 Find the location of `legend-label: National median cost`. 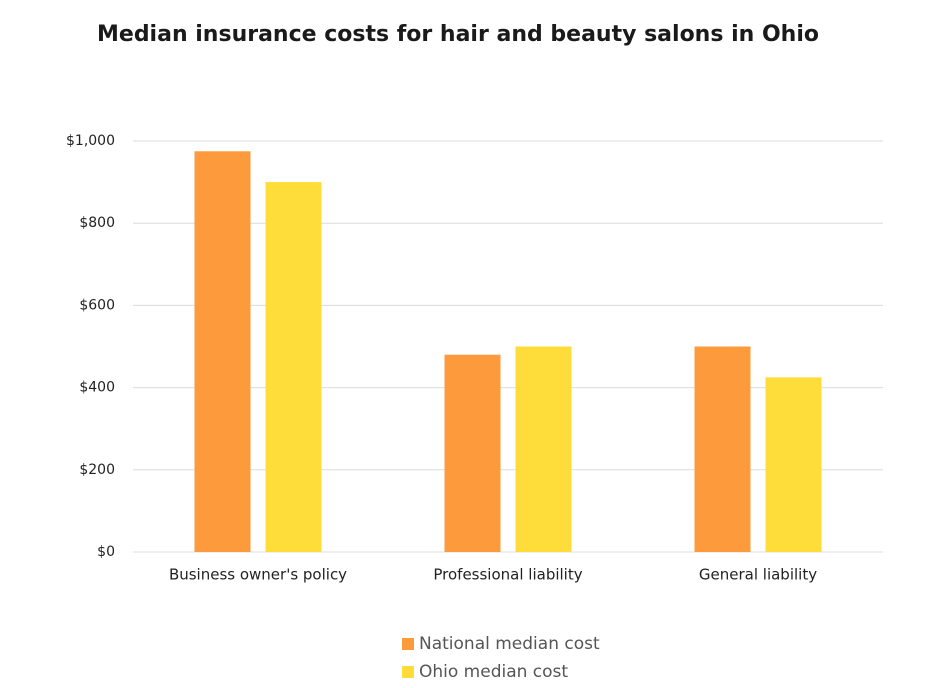

legend-label: National median cost is located at coordinates (509, 644).